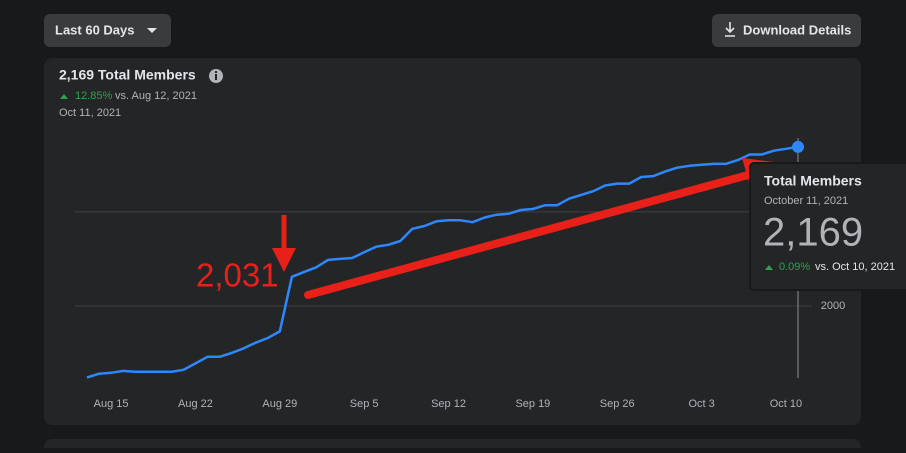  What do you see at coordinates (111, 404) in the screenshot?
I see `x-tick-label: Aug 15` at bounding box center [111, 404].